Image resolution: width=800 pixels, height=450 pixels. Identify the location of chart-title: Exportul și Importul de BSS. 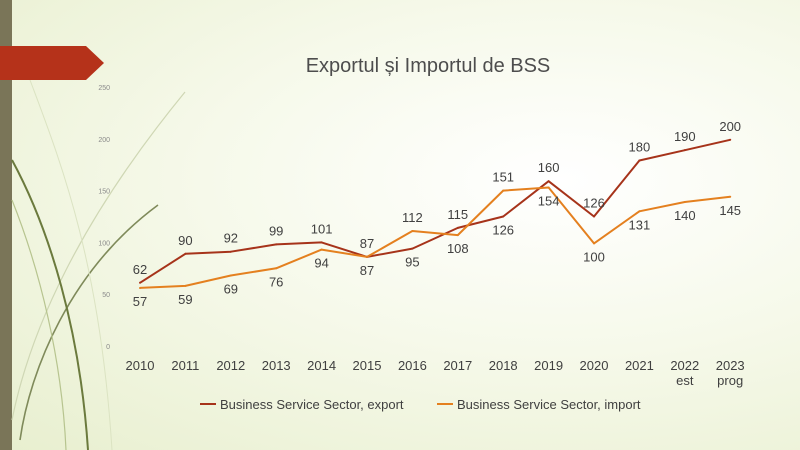
(428, 66).